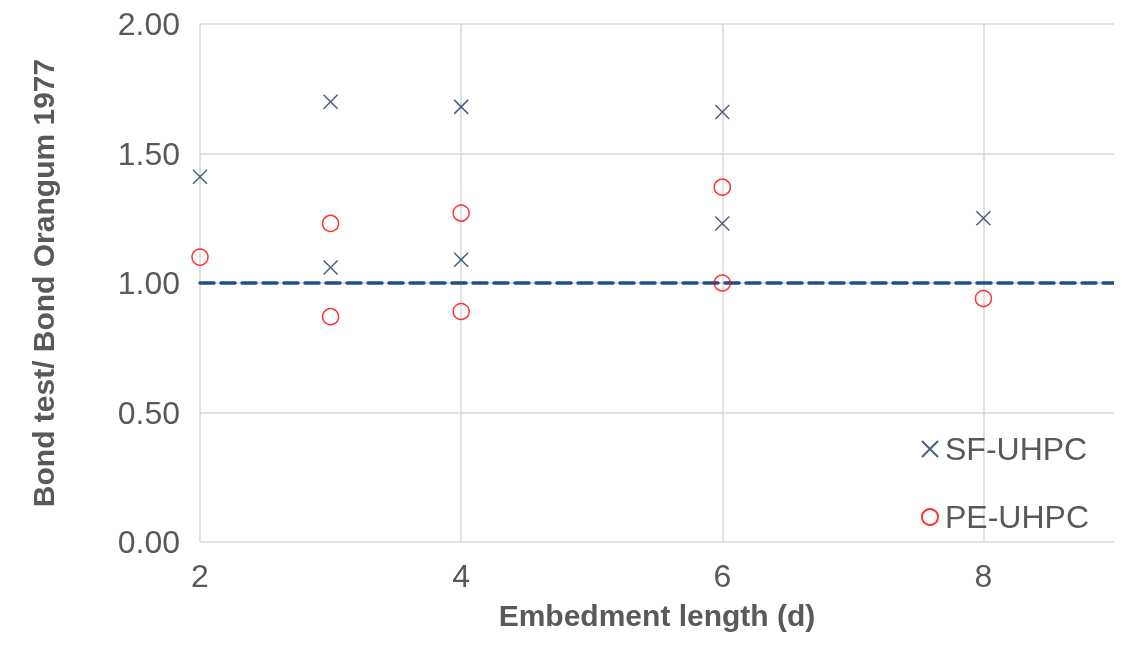 The image size is (1122, 646). Describe the element at coordinates (1016, 449) in the screenshot. I see `legend-label: SF-UHPC` at that location.